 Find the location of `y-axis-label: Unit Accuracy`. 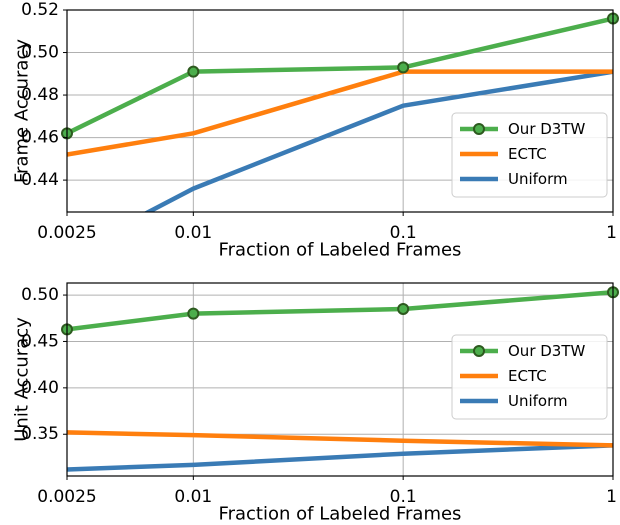

y-axis-label: Unit Accuracy is located at coordinates (22, 379).